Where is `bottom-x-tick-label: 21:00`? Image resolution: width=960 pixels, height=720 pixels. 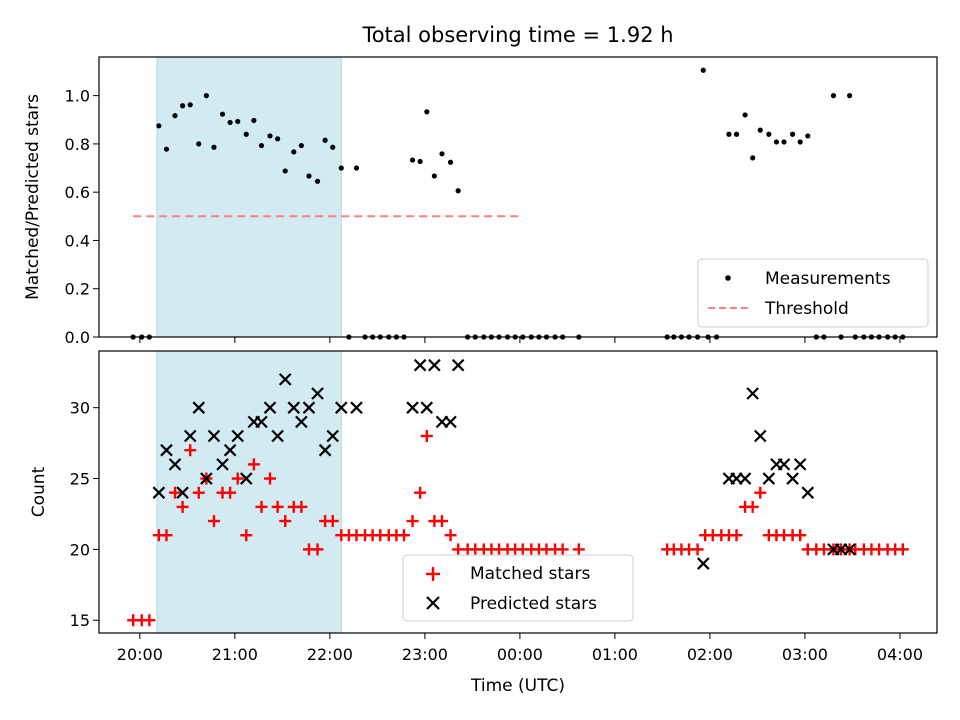
bottom-x-tick-label: 21:00 is located at coordinates (235, 654).